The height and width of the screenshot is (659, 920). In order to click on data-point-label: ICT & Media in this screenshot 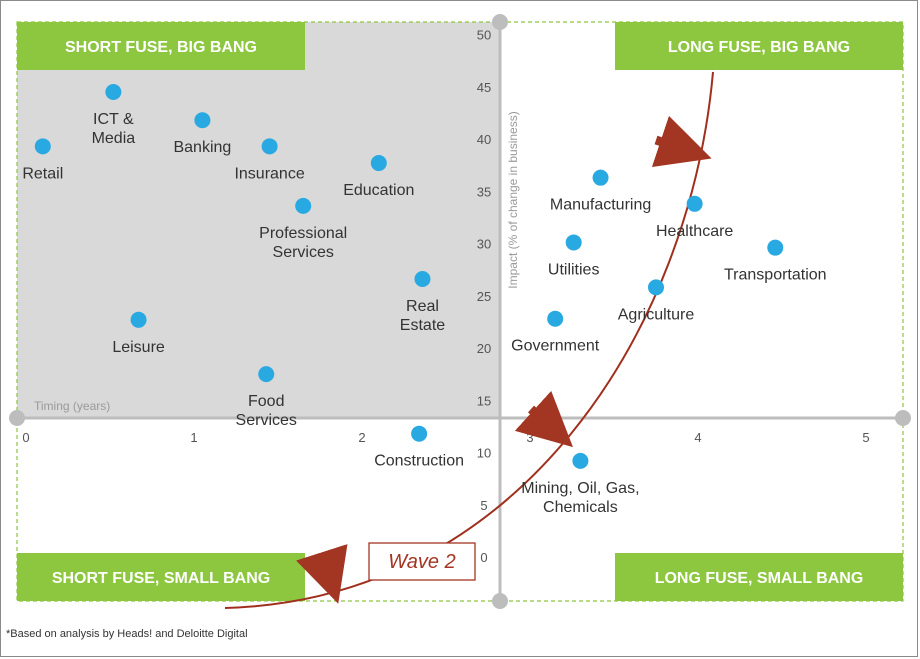, I will do `click(114, 129)`.